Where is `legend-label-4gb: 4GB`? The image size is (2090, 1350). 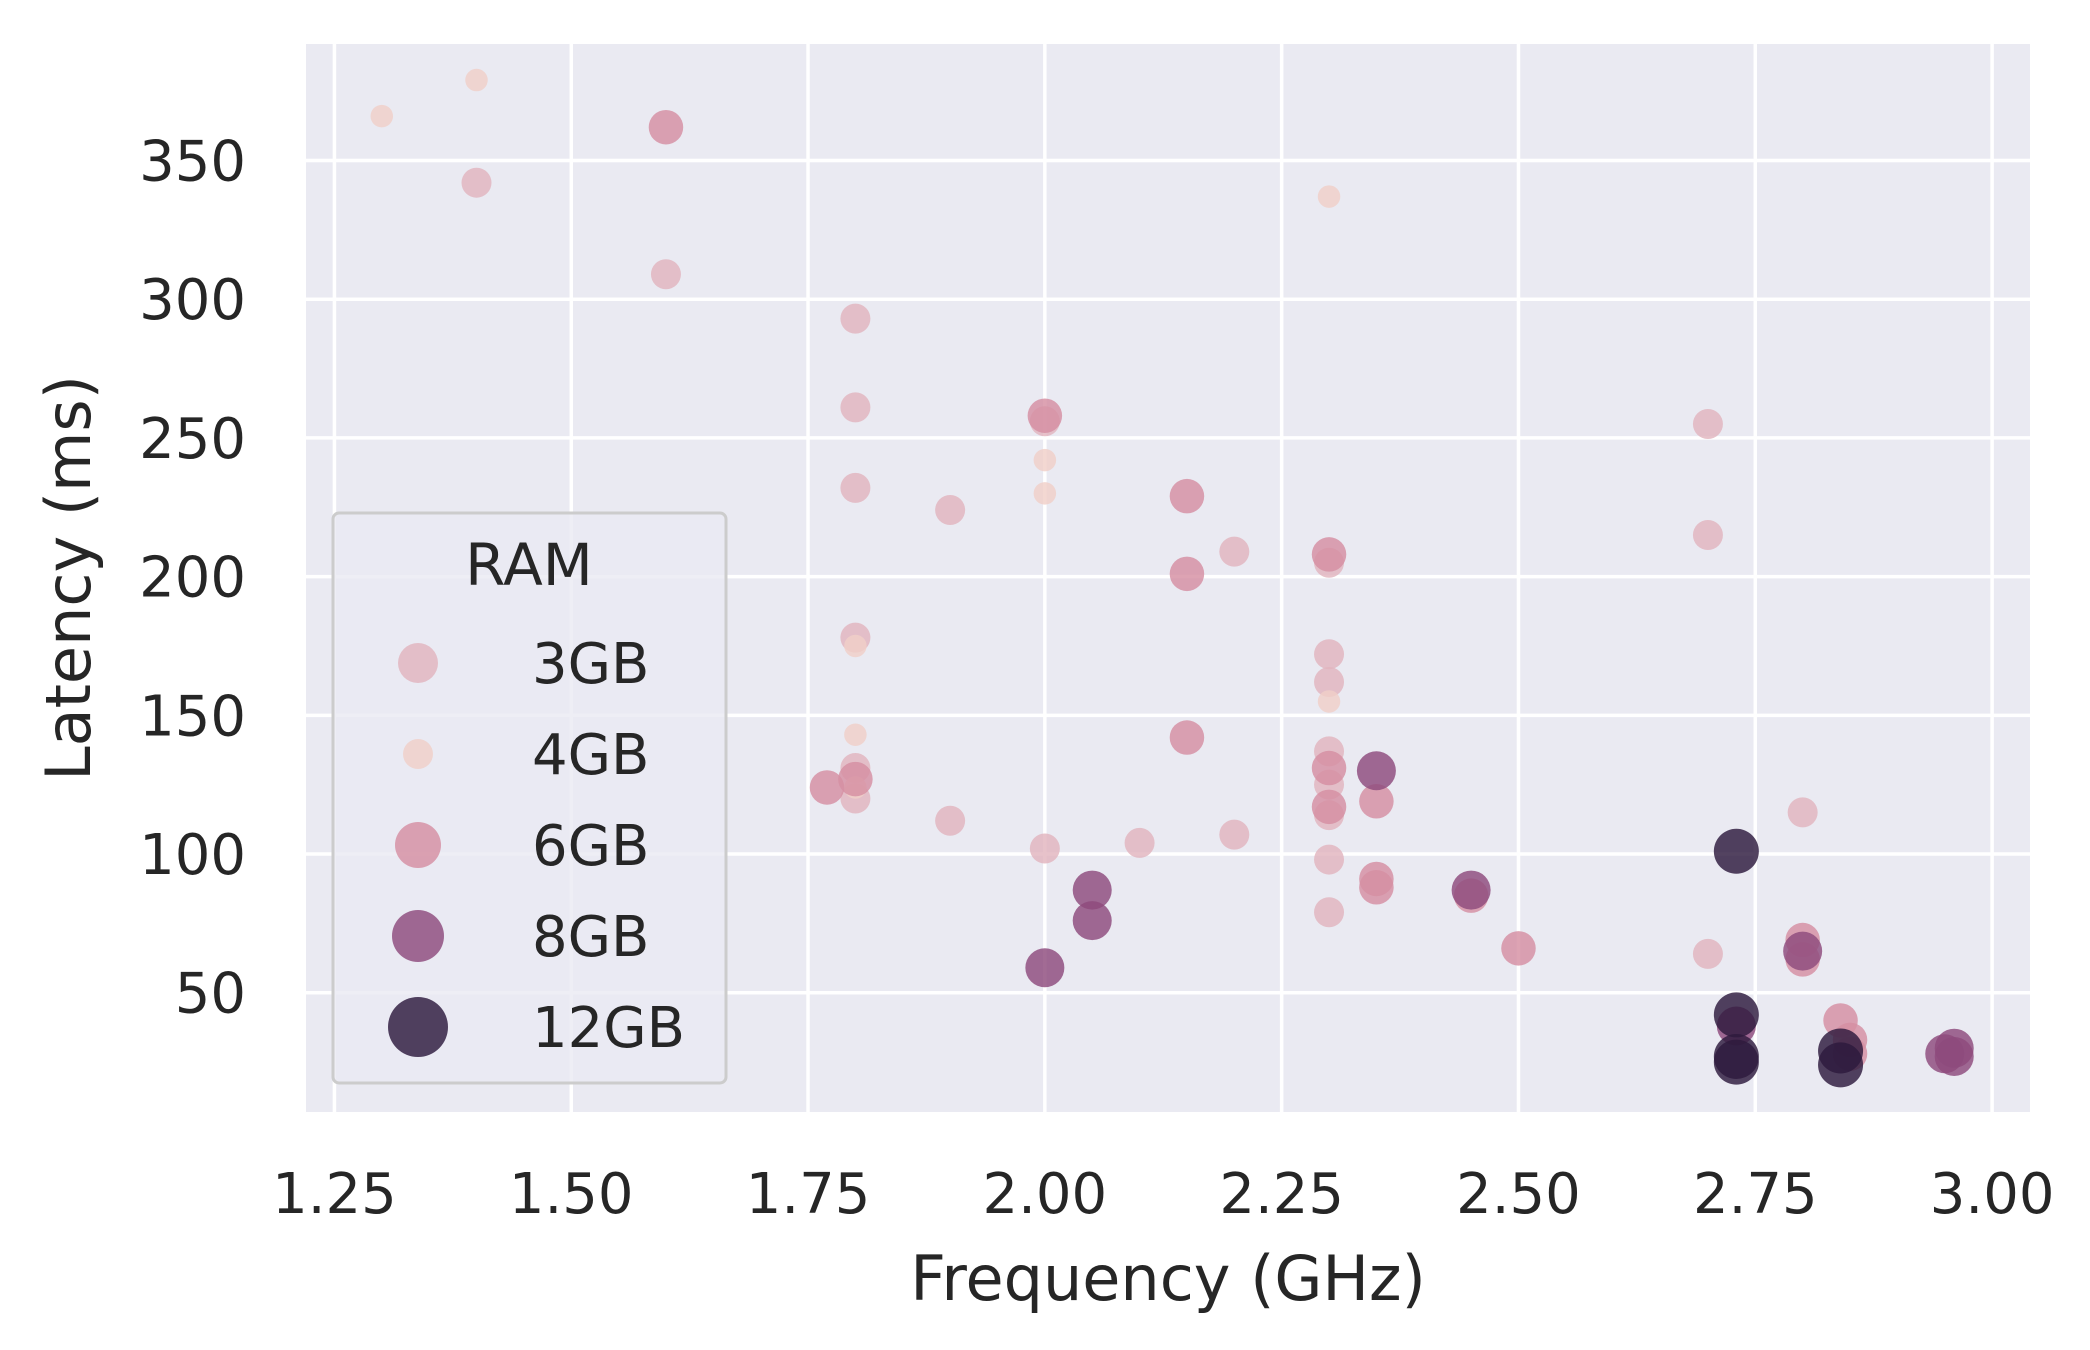
legend-label-4gb: 4GB is located at coordinates (590, 755).